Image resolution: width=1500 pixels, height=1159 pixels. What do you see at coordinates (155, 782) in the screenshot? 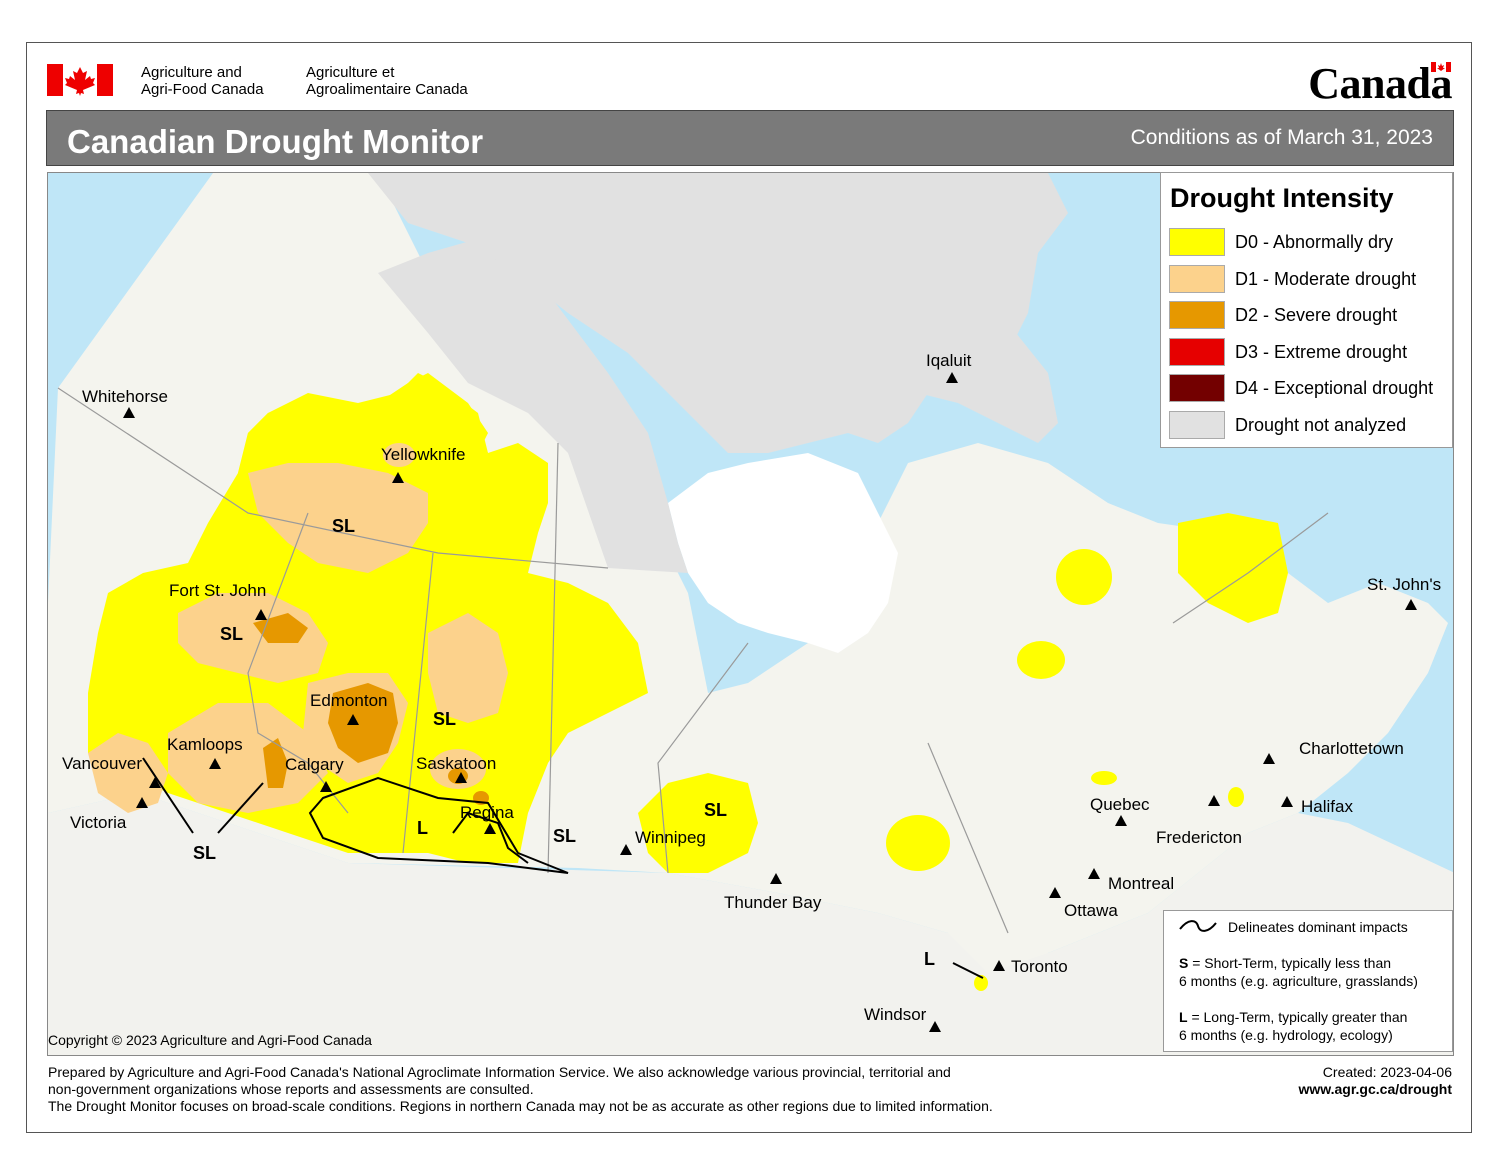
I see `city-marker-vancouver` at bounding box center [155, 782].